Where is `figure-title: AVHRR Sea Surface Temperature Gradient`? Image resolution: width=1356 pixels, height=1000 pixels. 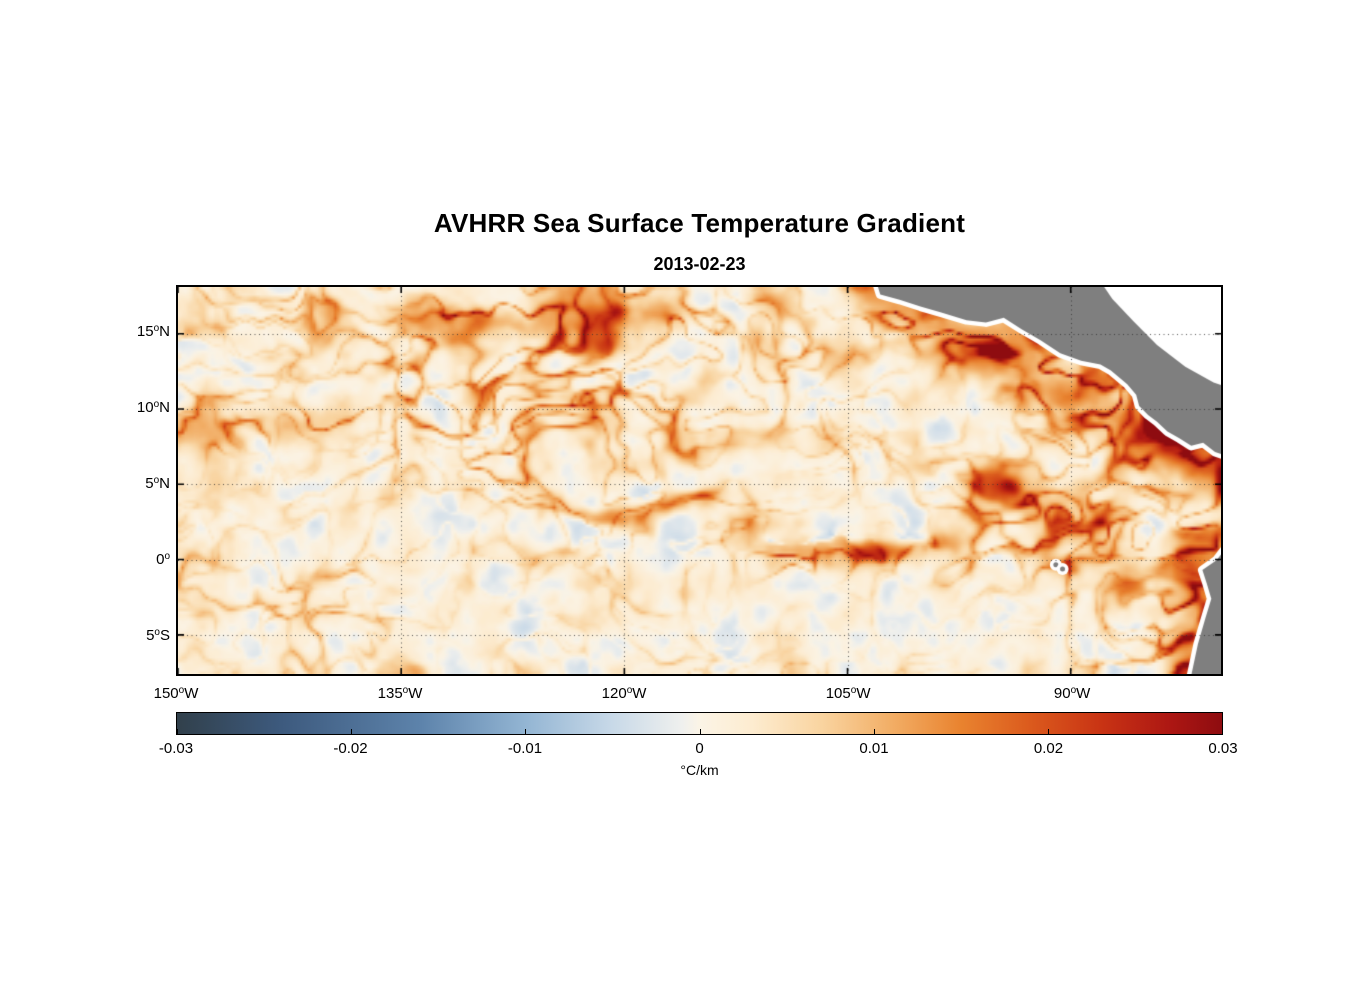
figure-title: AVHRR Sea Surface Temperature Gradient is located at coordinates (699, 223).